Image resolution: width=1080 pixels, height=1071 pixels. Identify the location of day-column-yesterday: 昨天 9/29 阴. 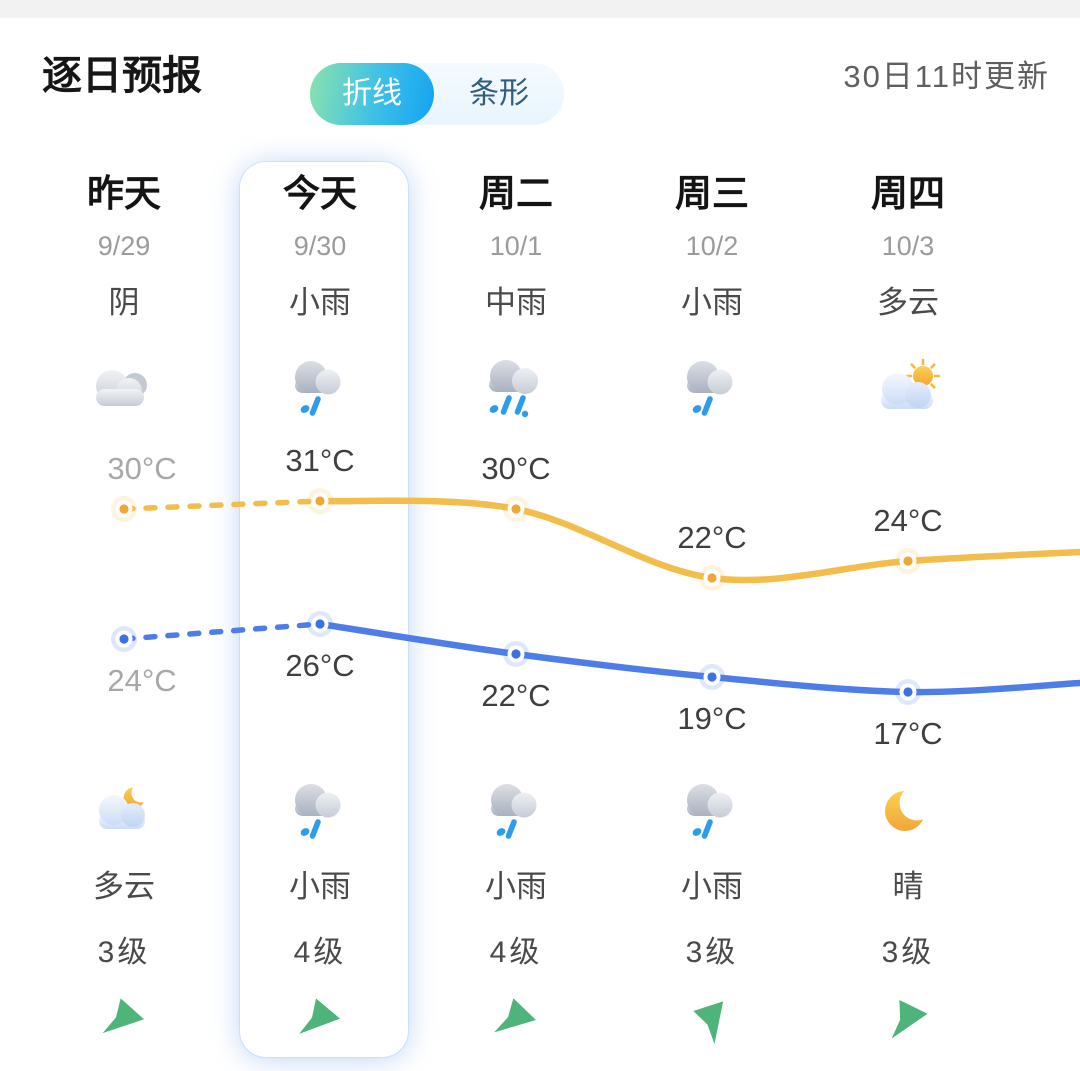
(124, 303).